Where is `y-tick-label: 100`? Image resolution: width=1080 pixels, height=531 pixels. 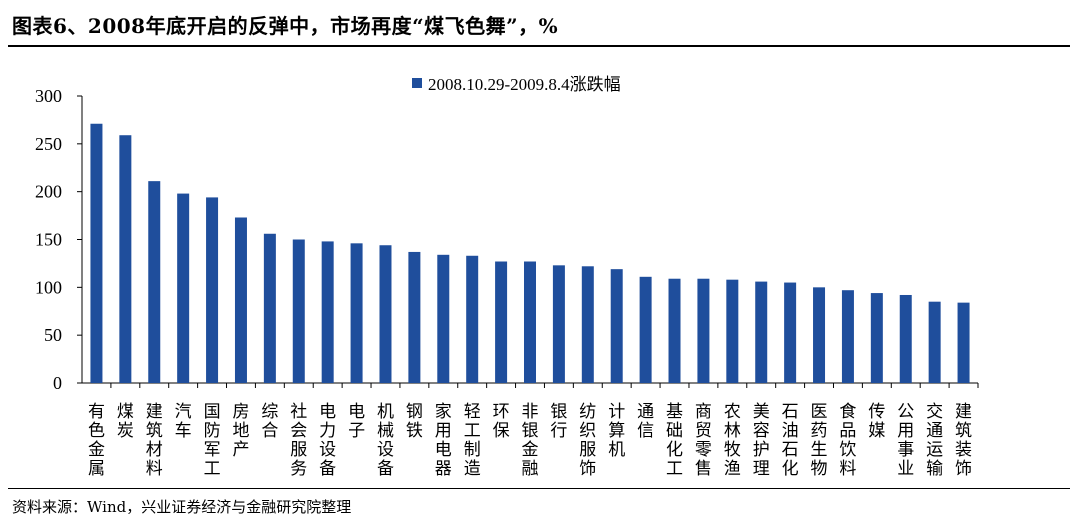
y-tick-label: 100 is located at coordinates (48, 287).